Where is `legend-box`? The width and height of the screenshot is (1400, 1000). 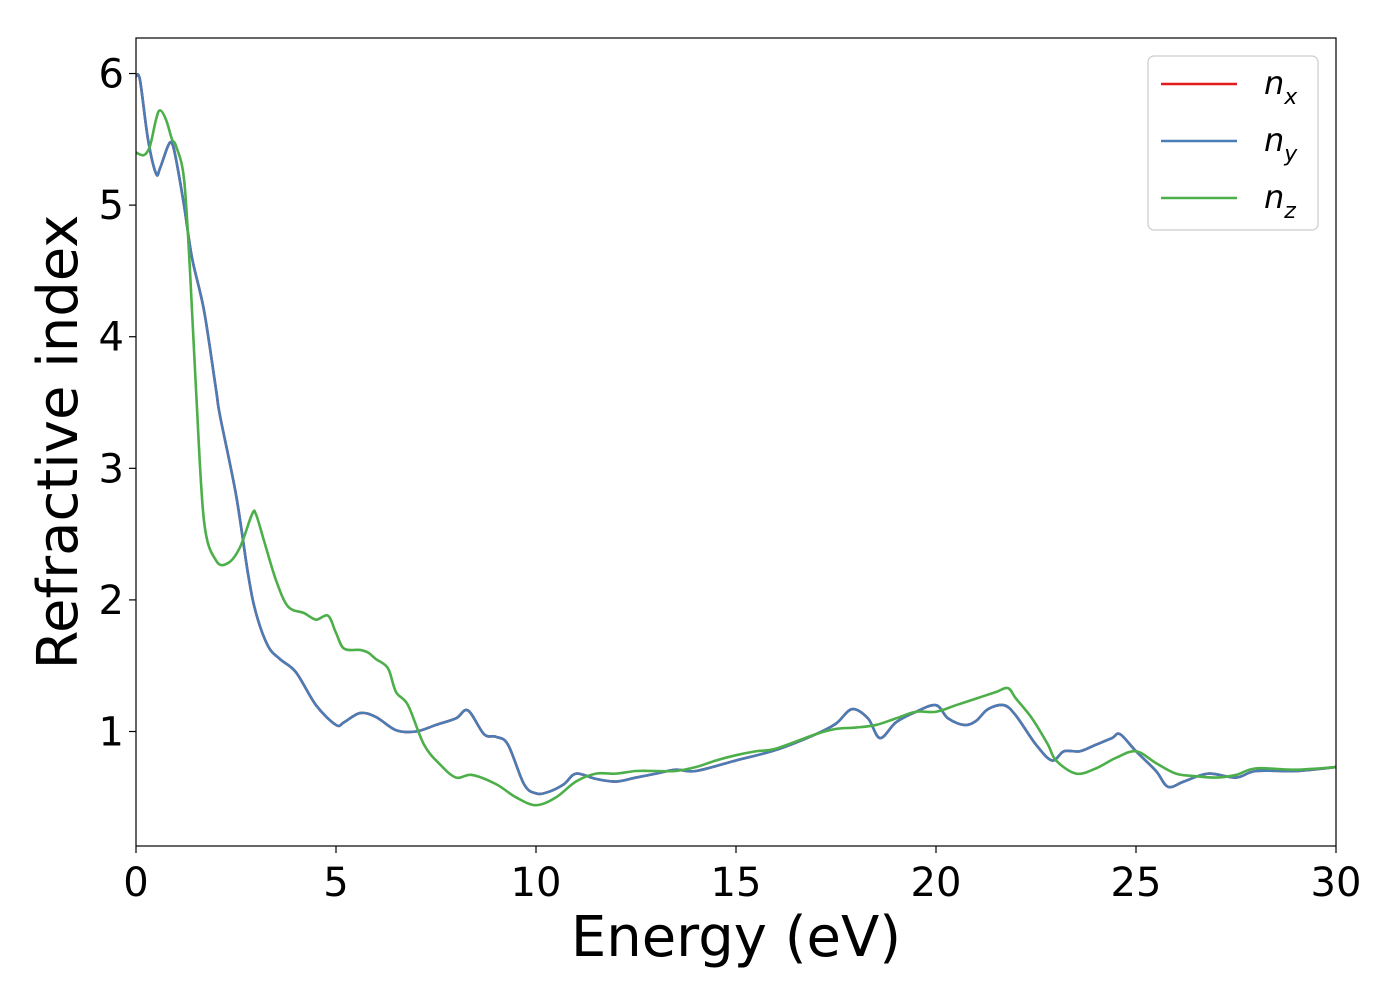
legend-box is located at coordinates (1233, 143).